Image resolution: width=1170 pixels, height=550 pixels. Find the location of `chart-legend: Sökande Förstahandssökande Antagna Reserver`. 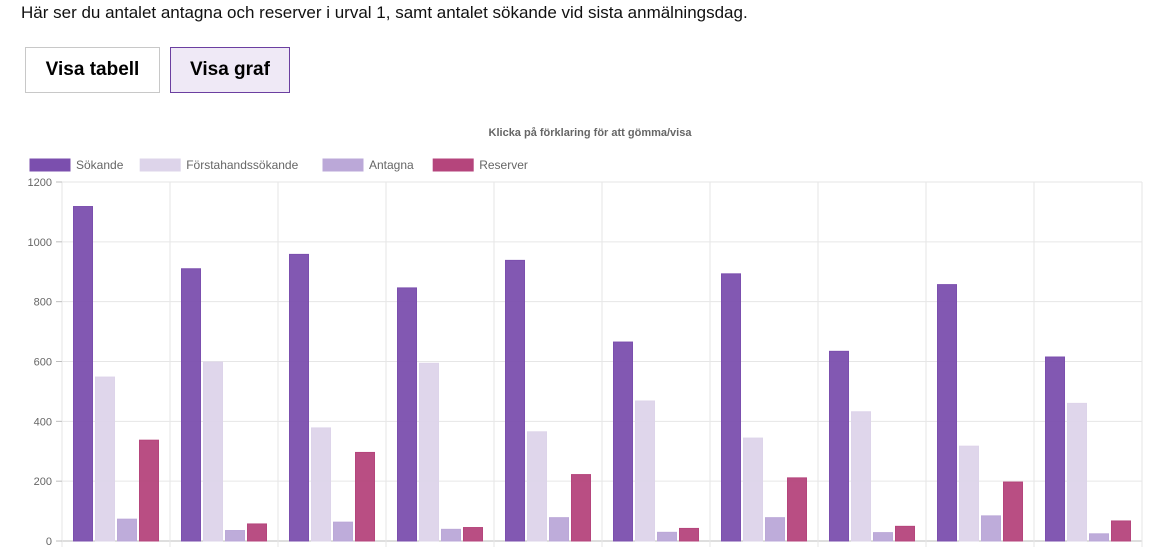

chart-legend: Sökande Förstahandssökande Antagna Reserver is located at coordinates (278, 165).